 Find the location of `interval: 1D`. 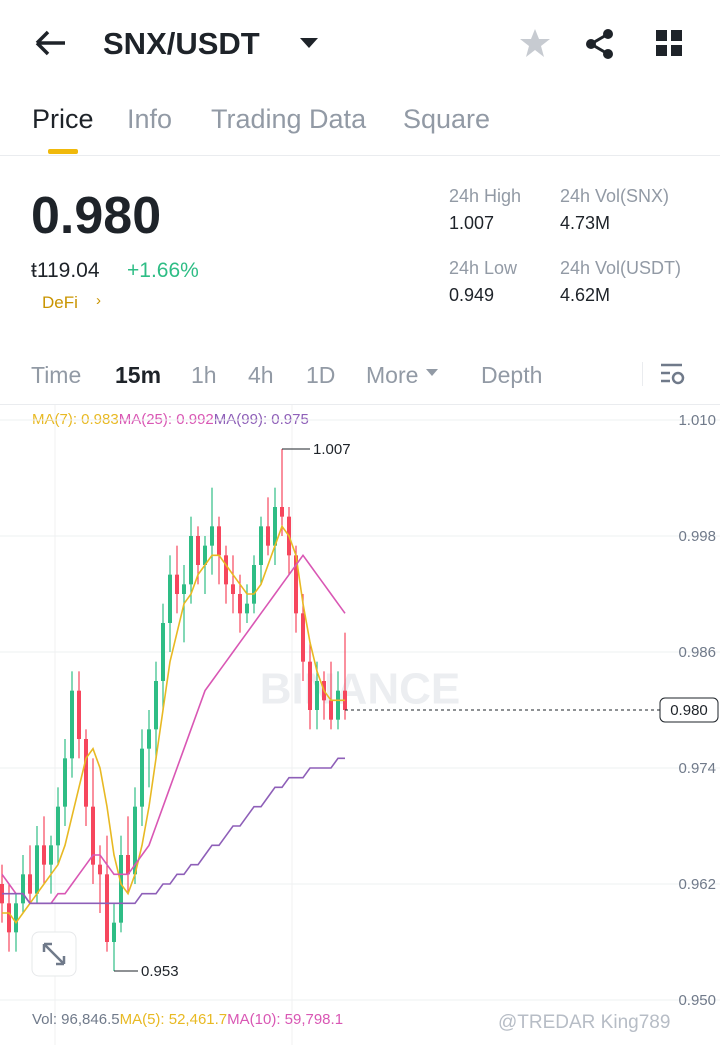

interval: 1D is located at coordinates (321, 375).